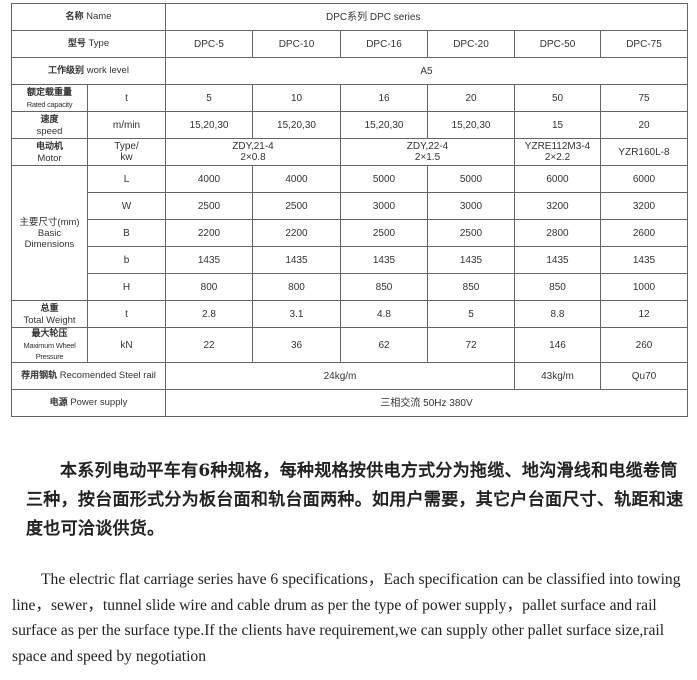  I want to click on wheel-pressure-value: 260, so click(644, 345).